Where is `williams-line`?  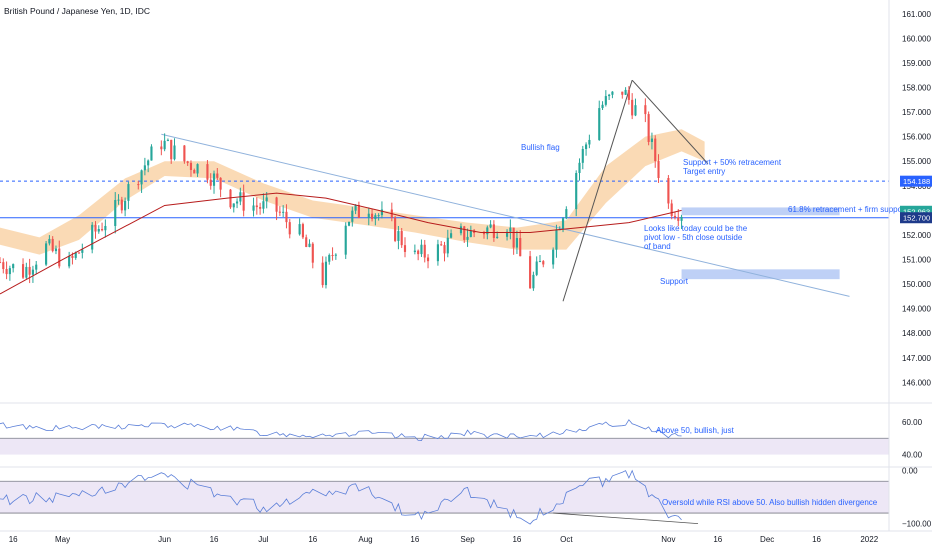 williams-line is located at coordinates (341, 497).